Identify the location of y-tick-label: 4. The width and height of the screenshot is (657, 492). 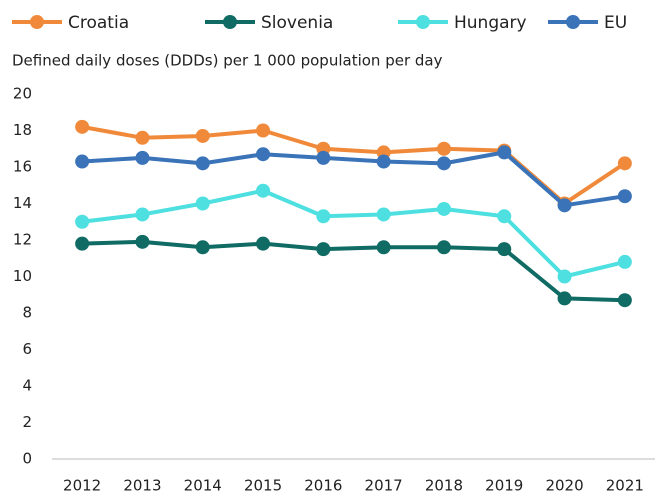
(27, 386).